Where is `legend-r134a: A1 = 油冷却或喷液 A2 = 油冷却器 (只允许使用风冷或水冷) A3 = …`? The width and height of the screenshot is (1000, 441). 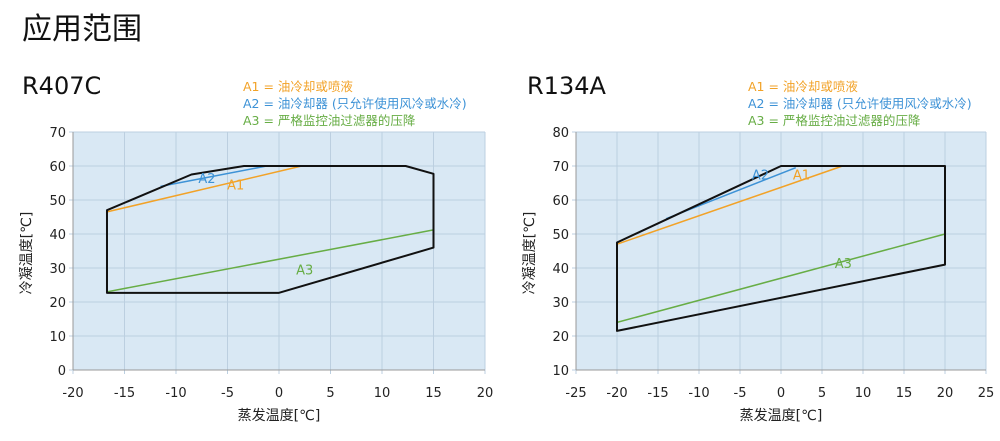 legend-r134a: A1 = 油冷却或喷液 A2 = 油冷却器 (只允许使用风冷或水冷) A3 = … is located at coordinates (860, 103).